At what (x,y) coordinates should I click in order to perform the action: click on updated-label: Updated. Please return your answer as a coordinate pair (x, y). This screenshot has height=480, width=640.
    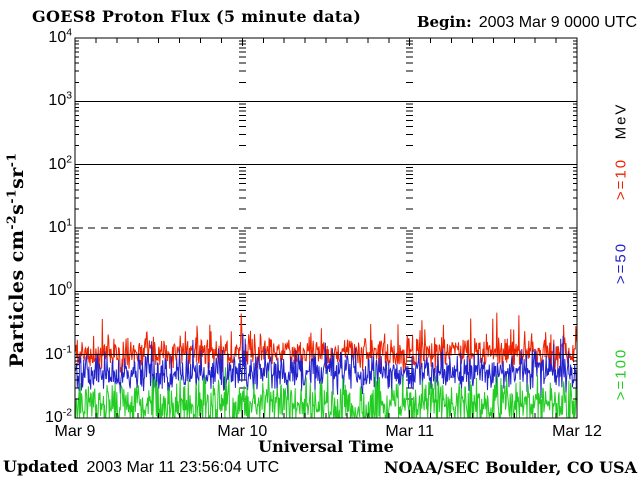
    Looking at the image, I should click on (41, 466).